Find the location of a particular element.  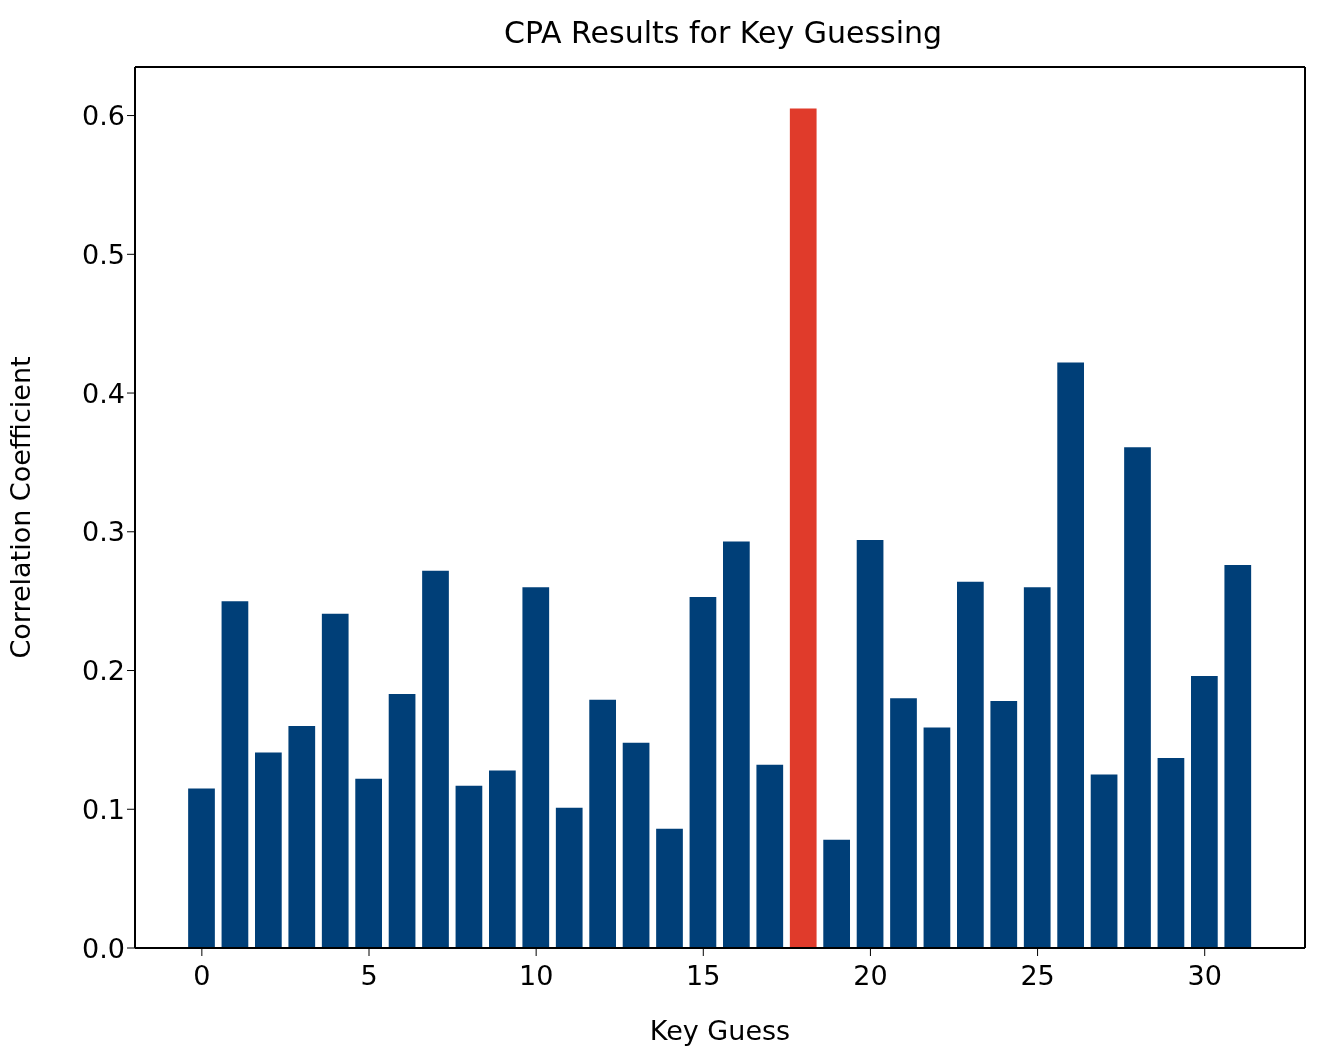

y-tick-label: 0.0 is located at coordinates (103, 948).